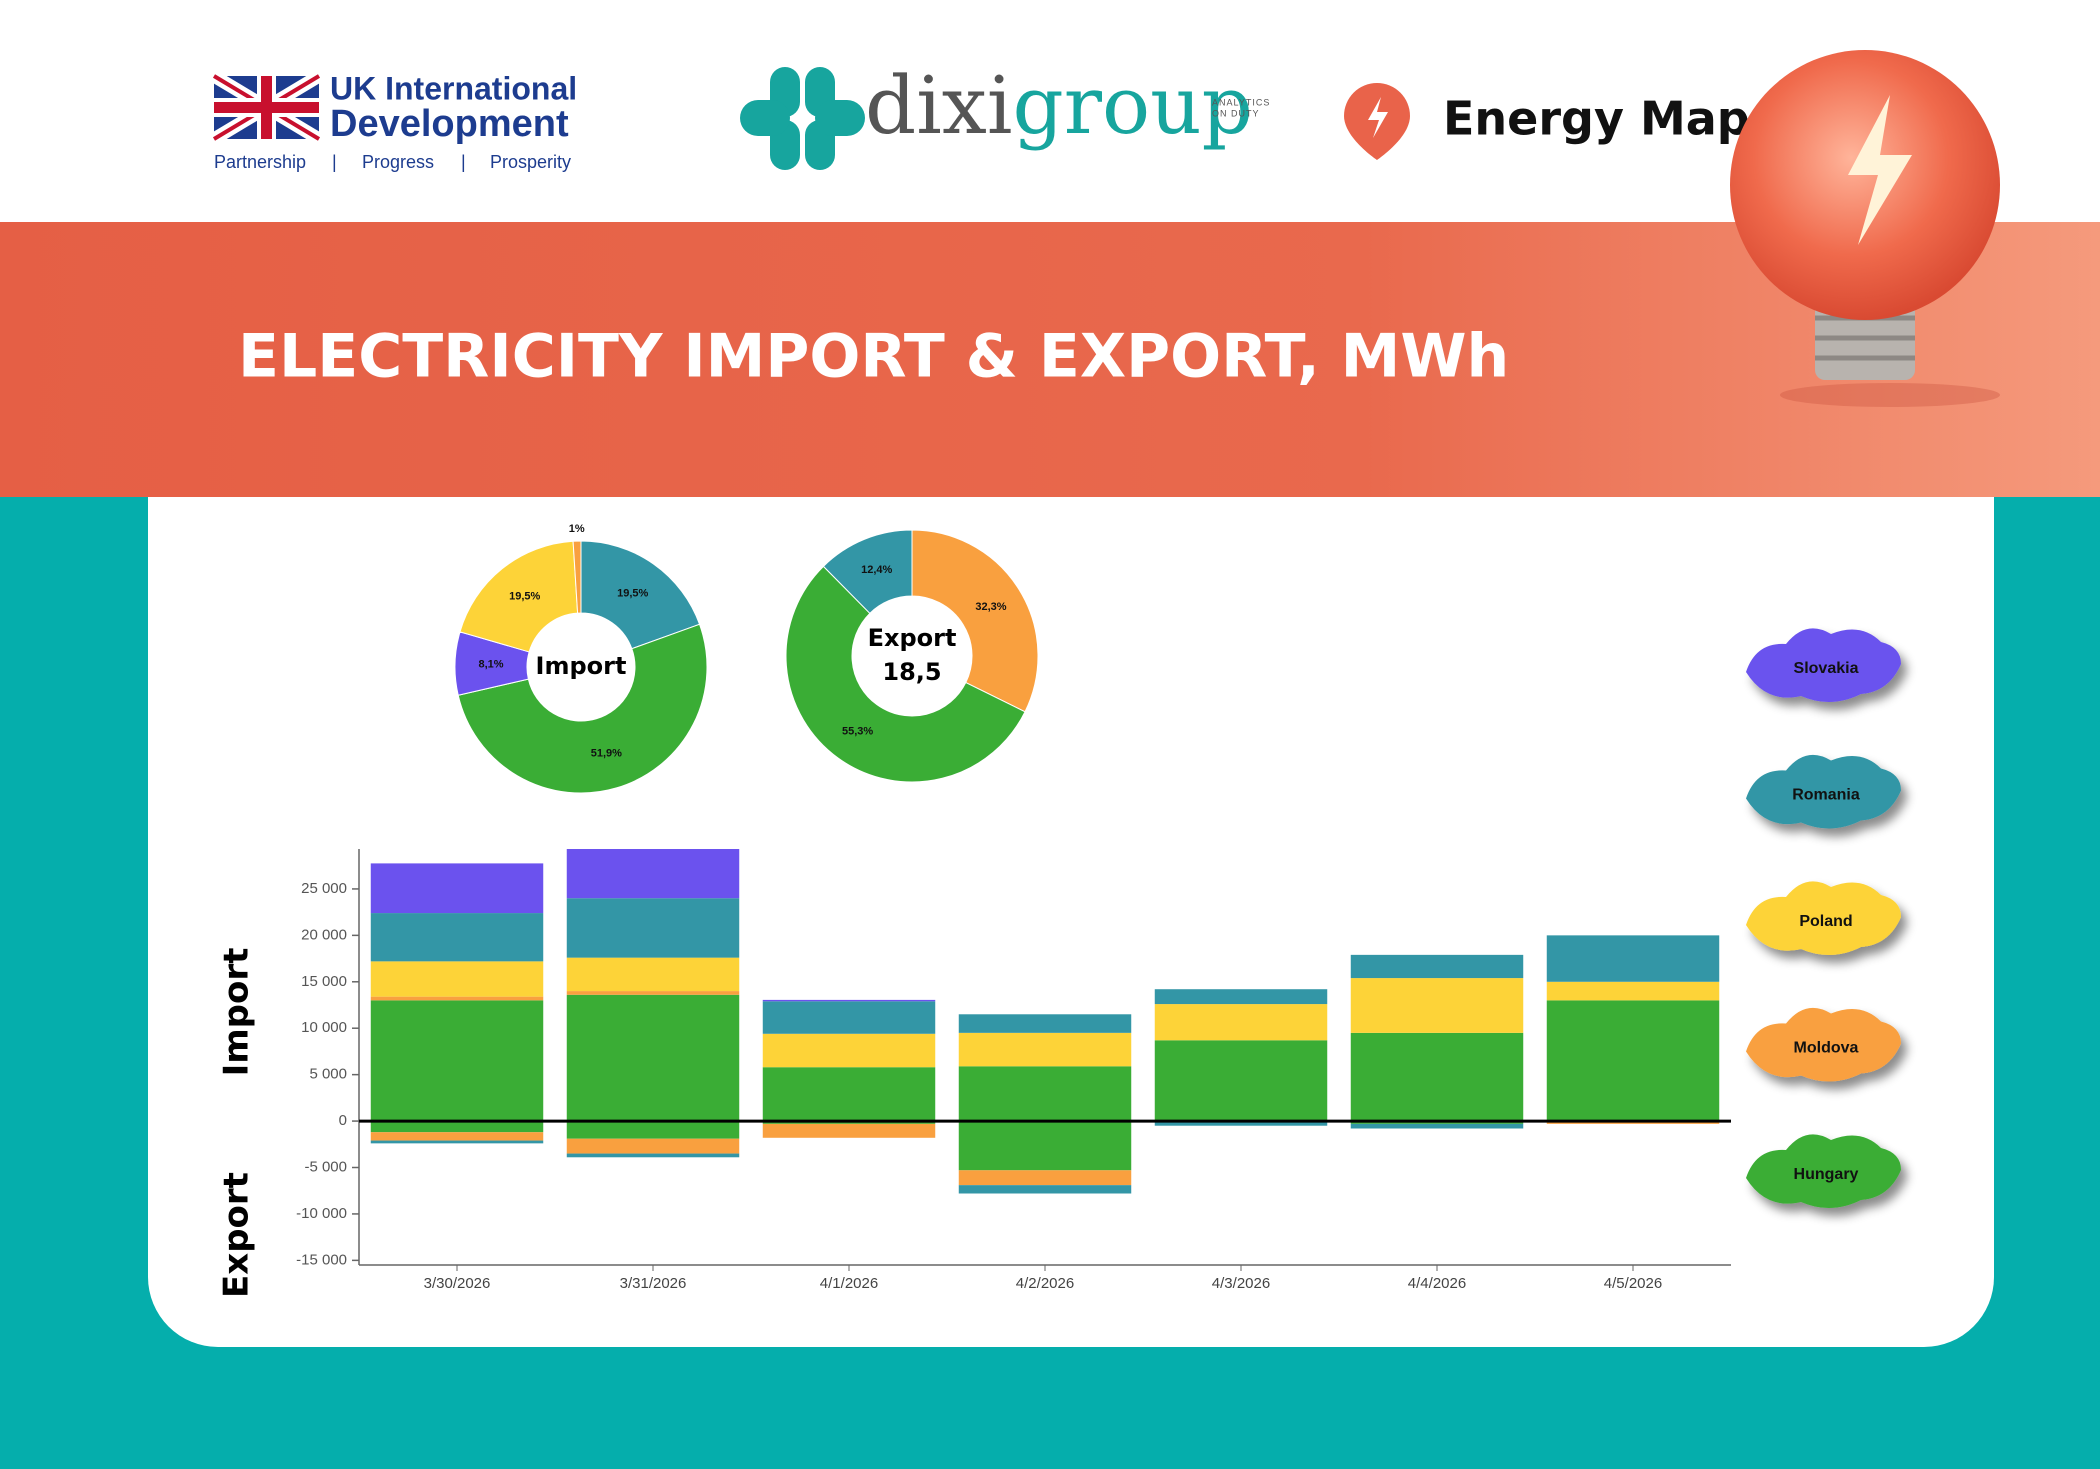 Image resolution: width=2100 pixels, height=1469 pixels. What do you see at coordinates (990, 607) in the screenshot?
I see `slice-label: 32,3%` at bounding box center [990, 607].